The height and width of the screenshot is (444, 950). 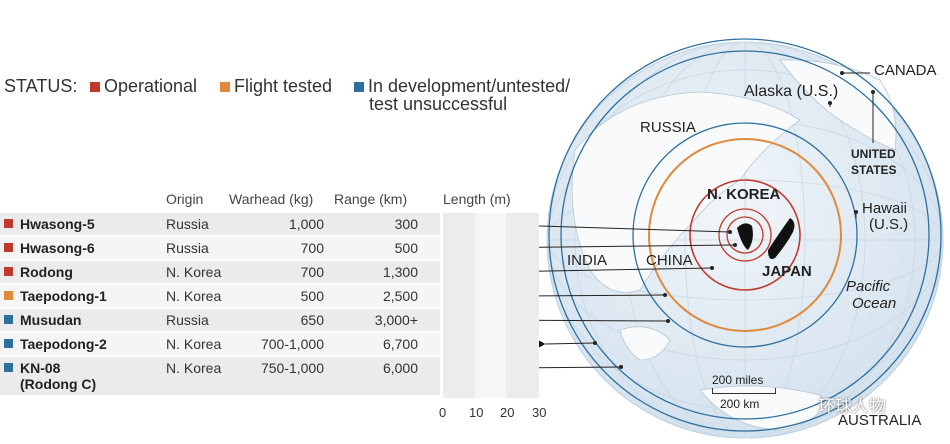 What do you see at coordinates (507, 412) in the screenshot?
I see `length-tick-20: 20` at bounding box center [507, 412].